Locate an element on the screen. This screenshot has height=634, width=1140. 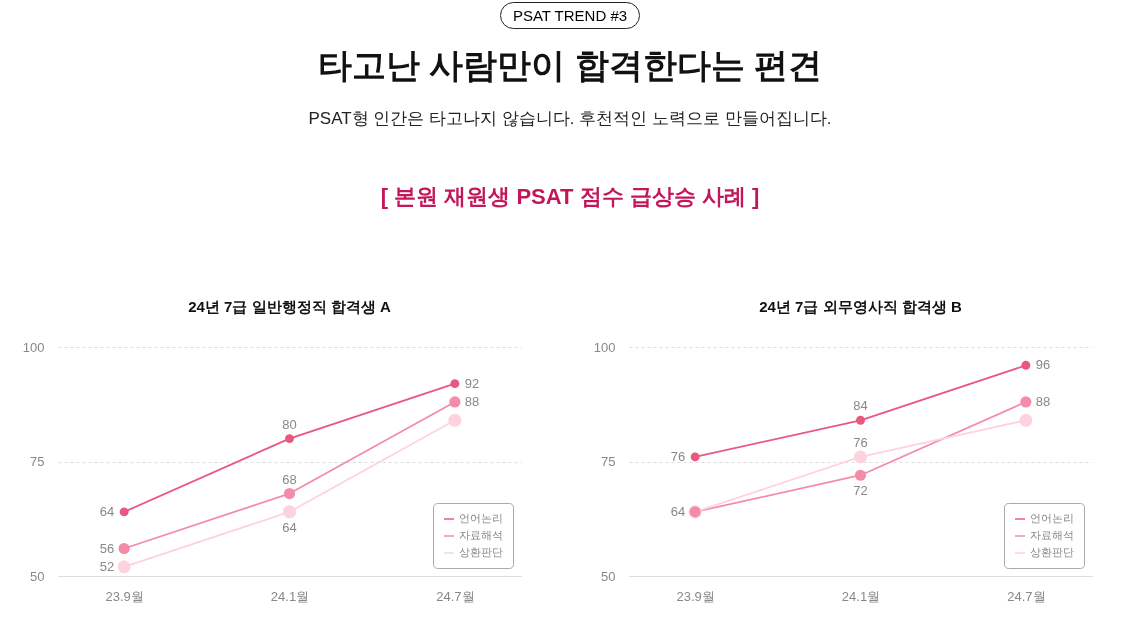
data-label: 92 is located at coordinates (472, 383).